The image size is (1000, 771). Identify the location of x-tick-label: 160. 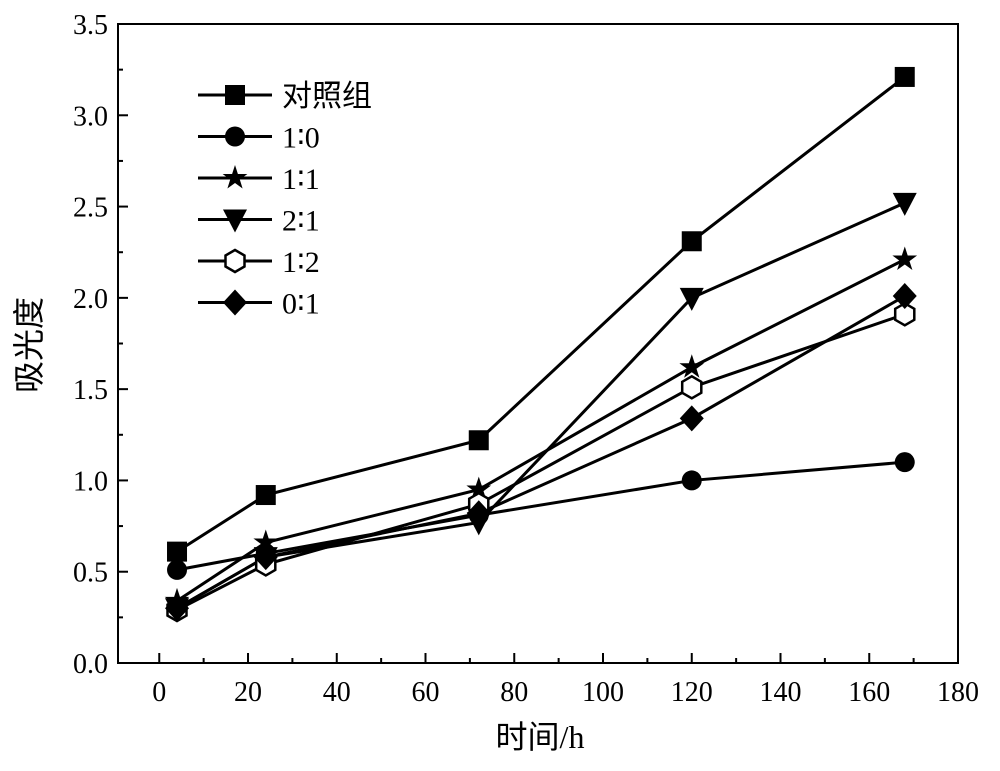
(869, 692).